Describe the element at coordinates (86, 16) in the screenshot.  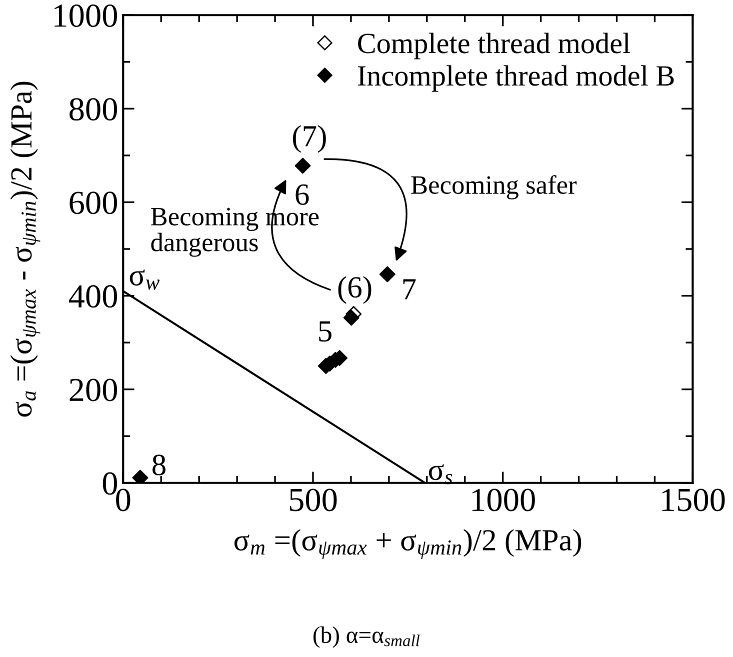
I see `y-tick-label: 1000` at that location.